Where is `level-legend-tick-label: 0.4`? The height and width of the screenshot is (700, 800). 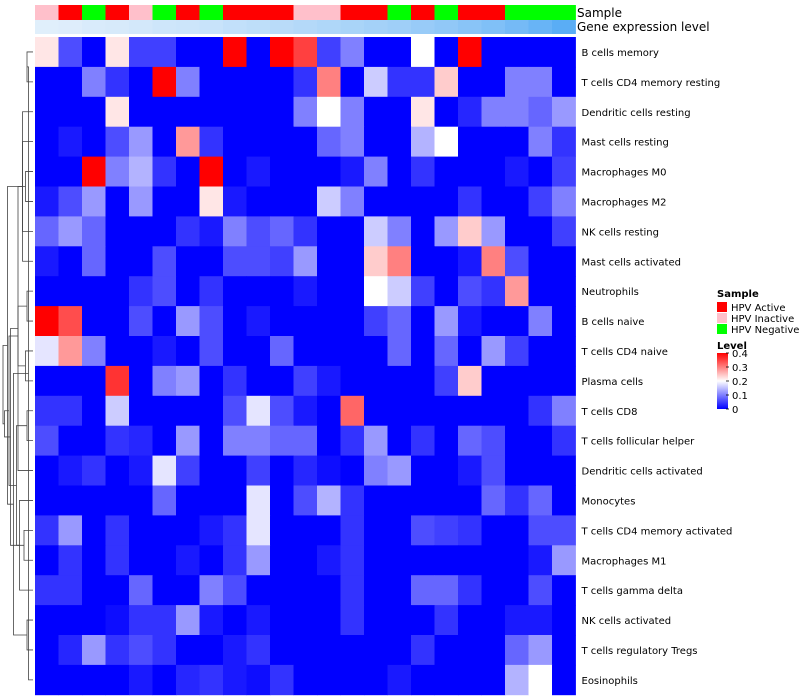 level-legend-tick-label: 0.4 is located at coordinates (740, 354).